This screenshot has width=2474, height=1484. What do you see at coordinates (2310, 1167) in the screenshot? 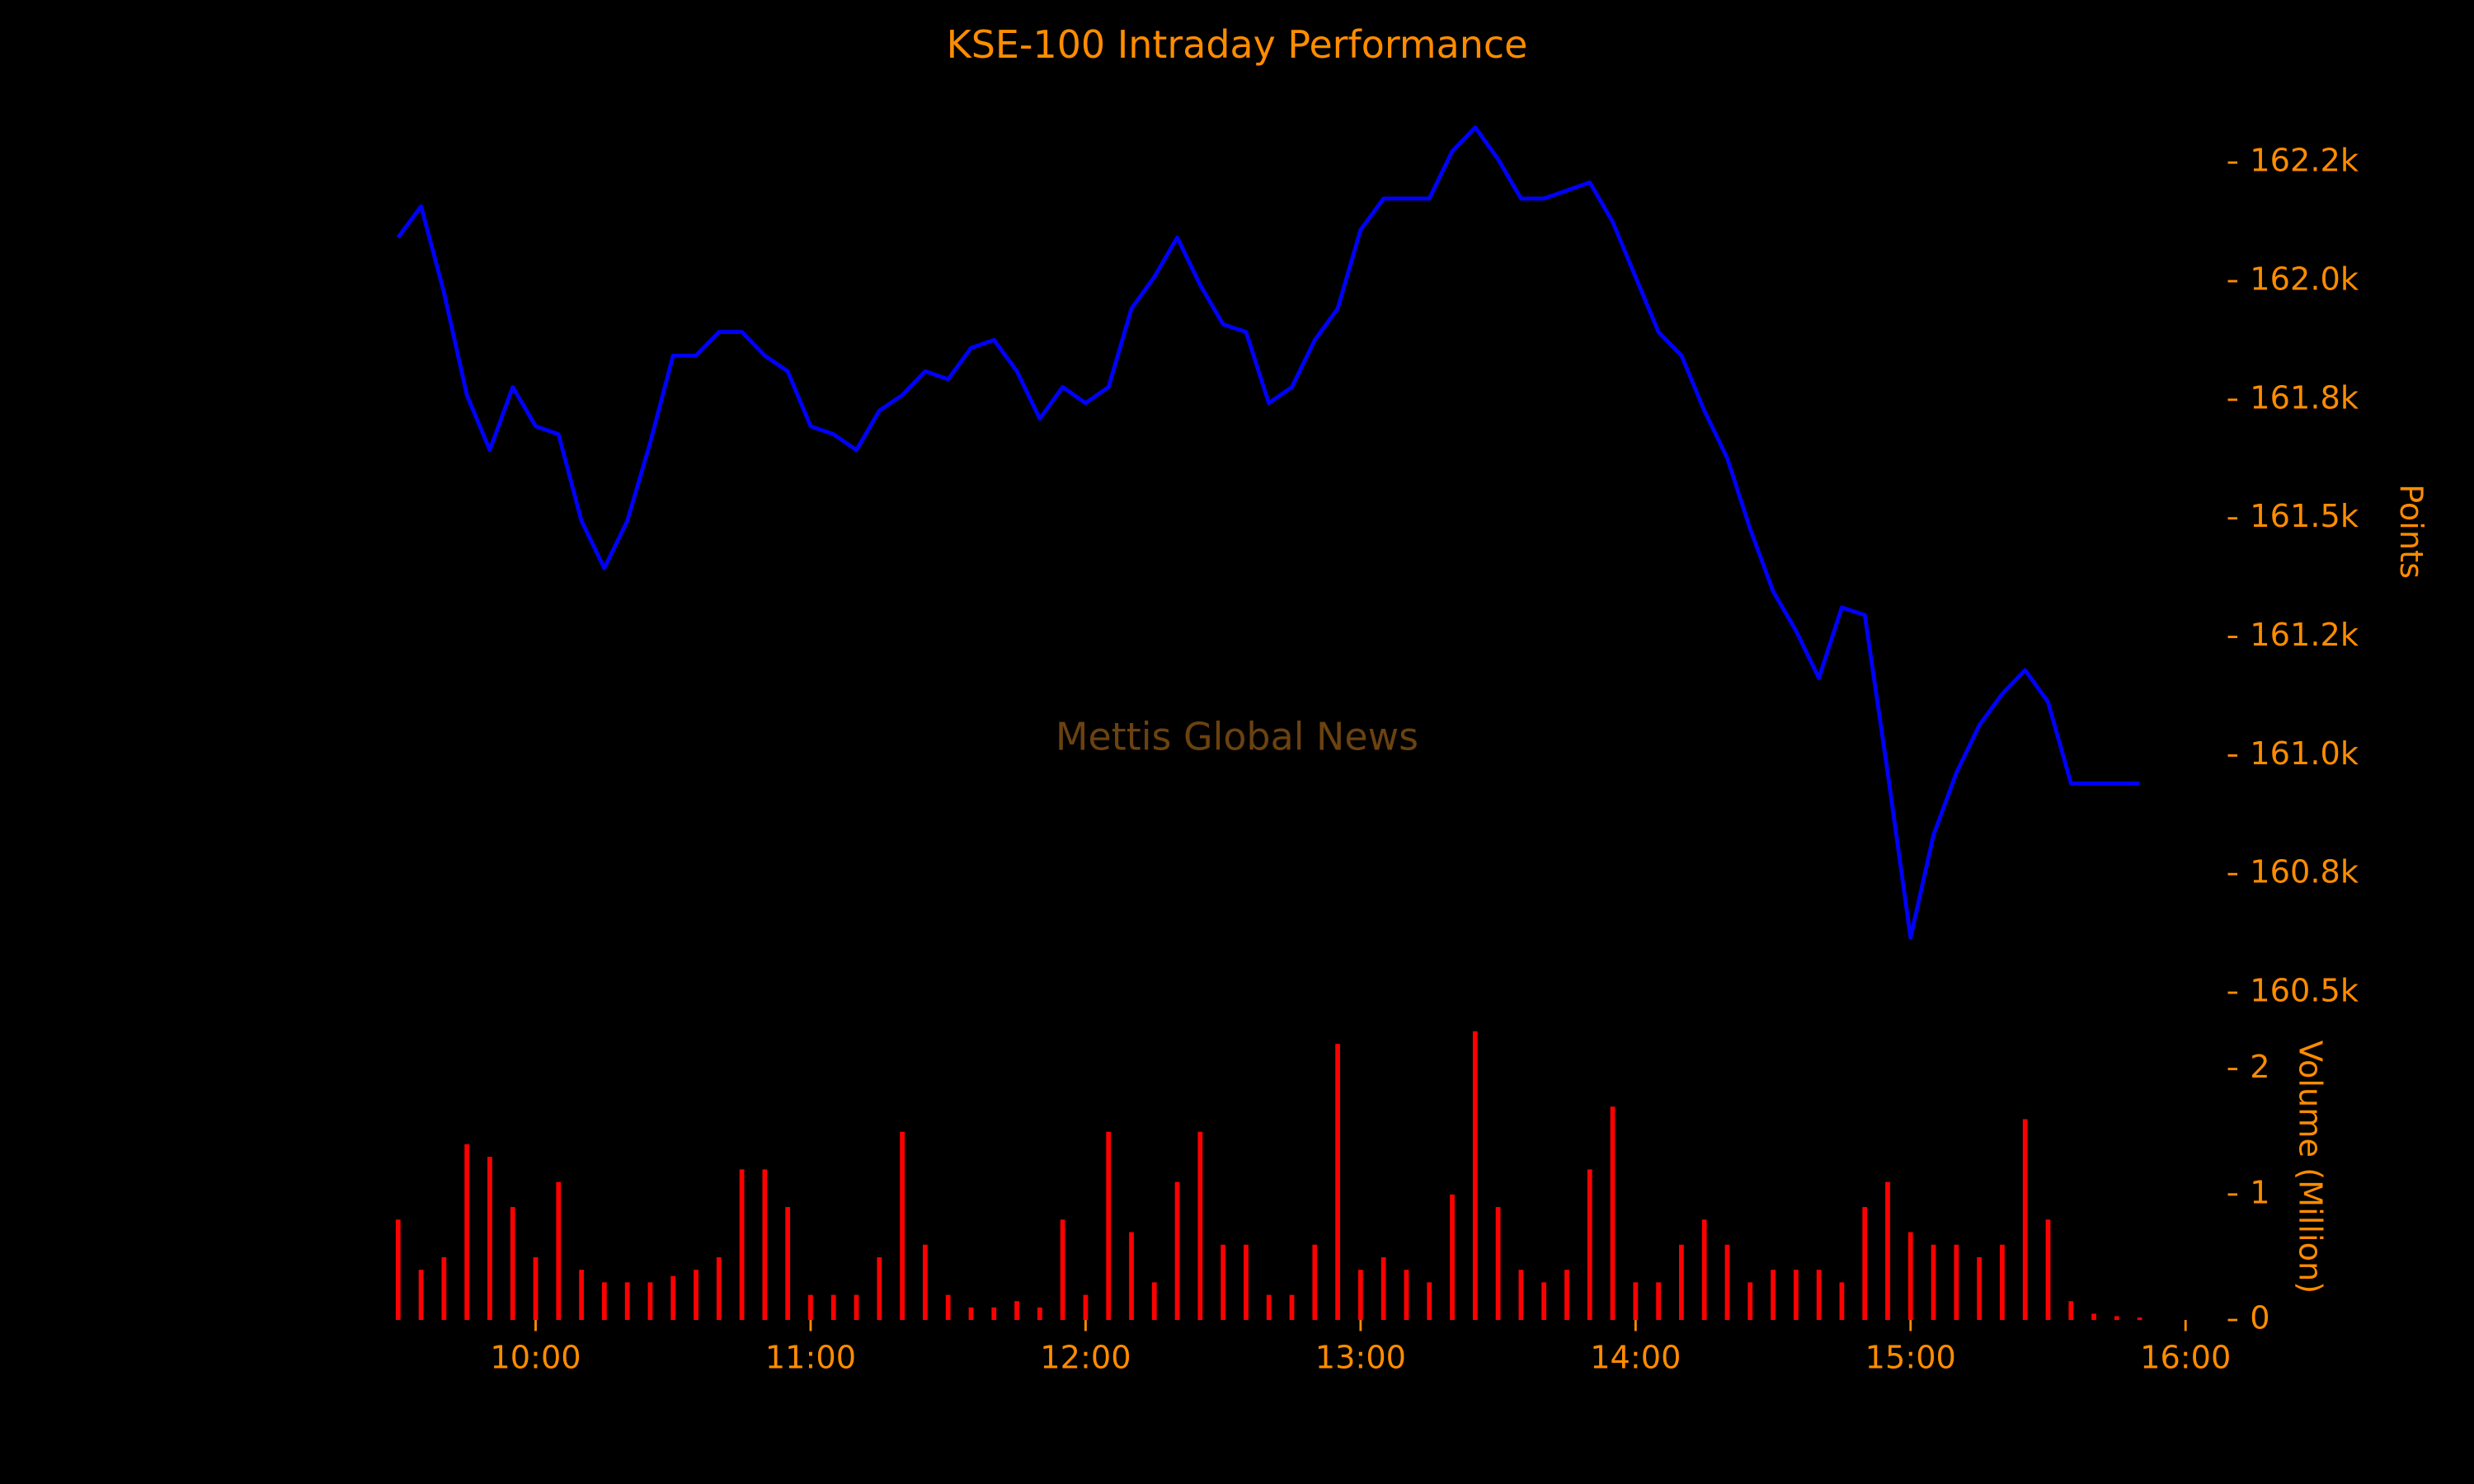
I see `y2-axis-label: Volume (Million)` at bounding box center [2310, 1167].